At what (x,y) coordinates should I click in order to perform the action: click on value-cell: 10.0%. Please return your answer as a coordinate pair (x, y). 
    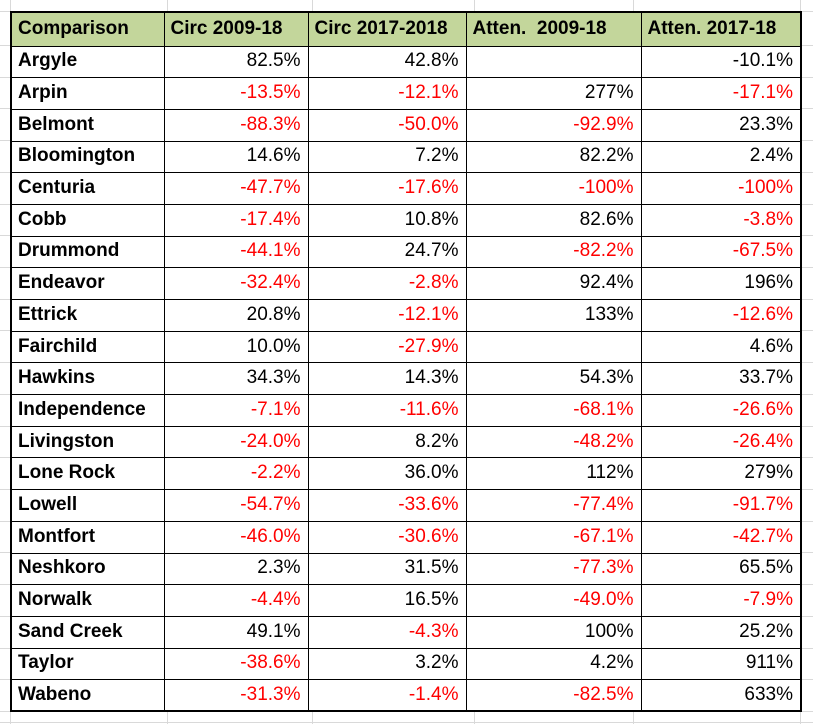
    Looking at the image, I should click on (236, 347).